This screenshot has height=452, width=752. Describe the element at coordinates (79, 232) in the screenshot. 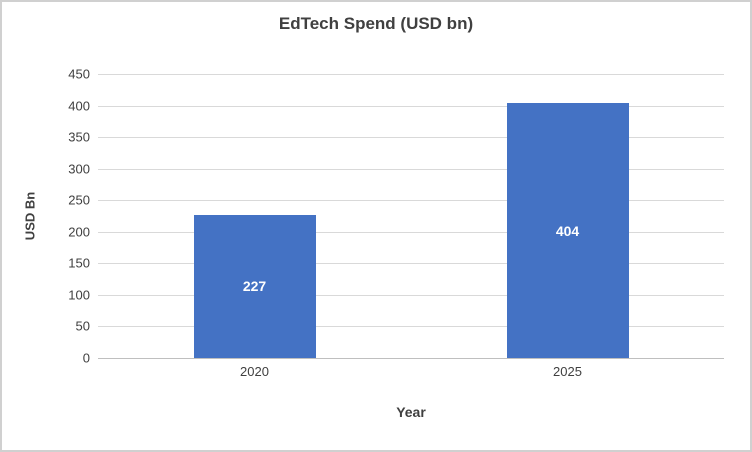

I see `y-tick-label: 200` at that location.